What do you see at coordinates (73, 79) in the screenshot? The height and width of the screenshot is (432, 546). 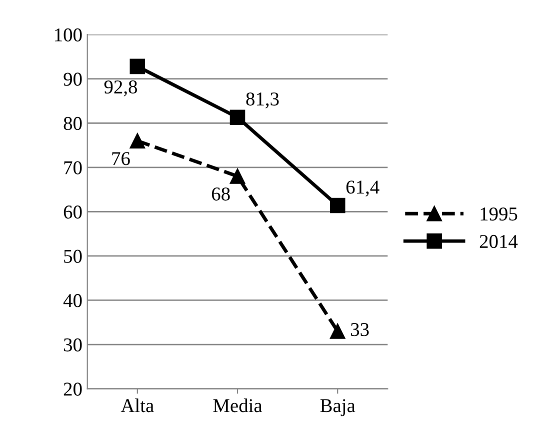 I see `y-tick-label: 90` at bounding box center [73, 79].